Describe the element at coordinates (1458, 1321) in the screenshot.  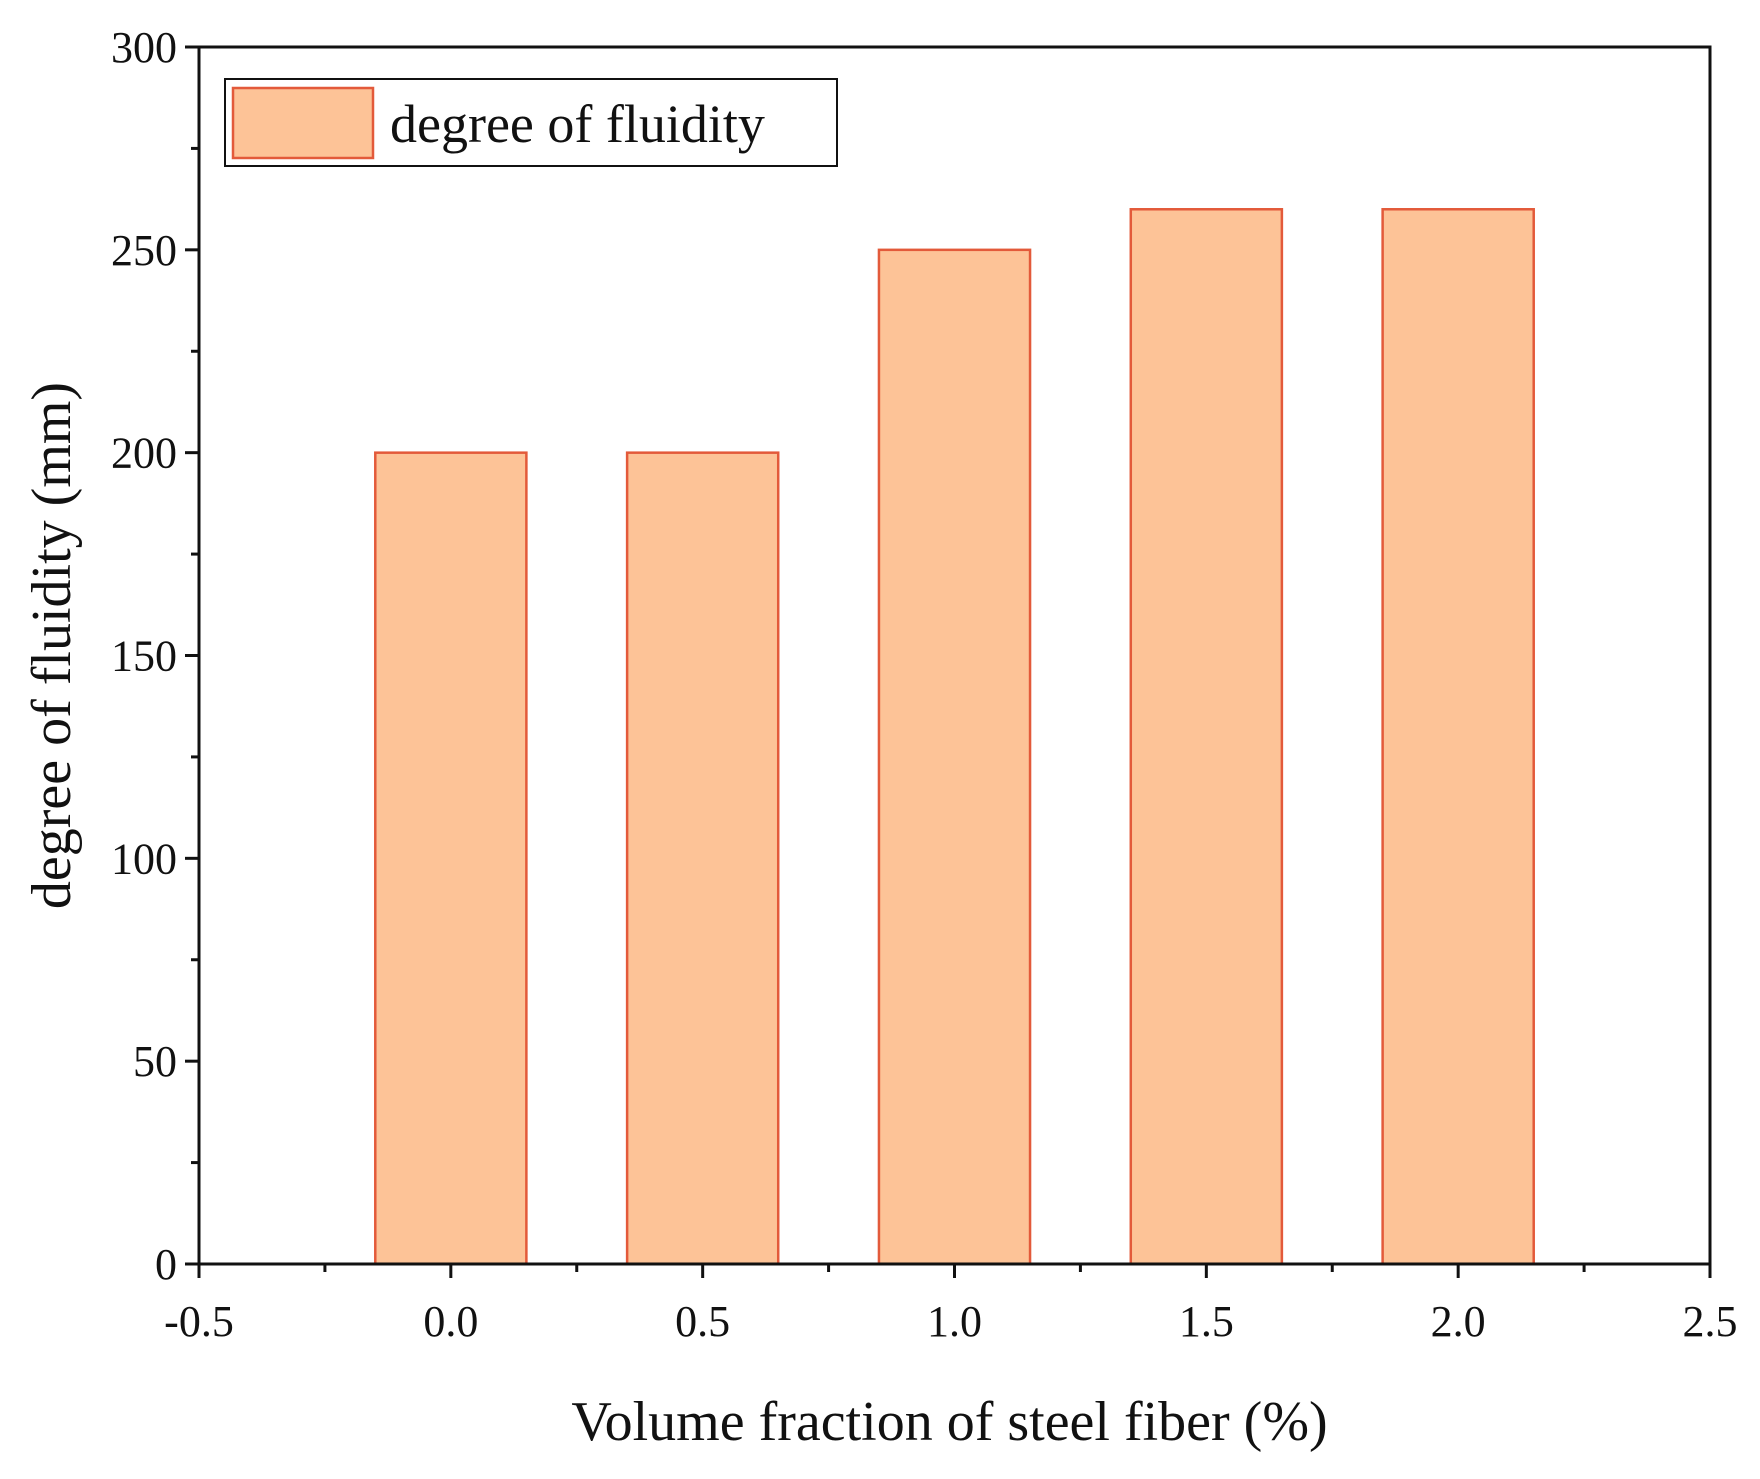
I see `x-tick-label: 2.0` at that location.